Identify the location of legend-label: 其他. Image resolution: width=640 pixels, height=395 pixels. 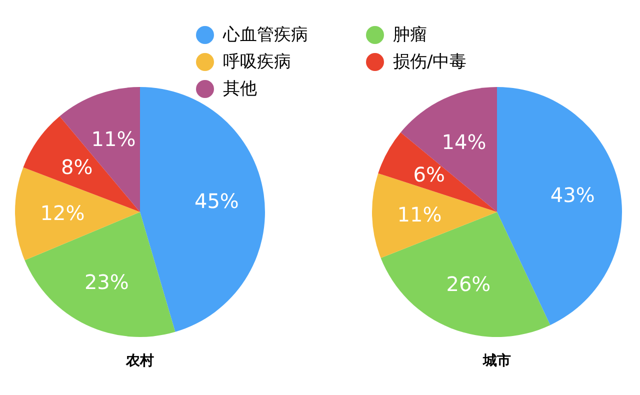
(240, 89).